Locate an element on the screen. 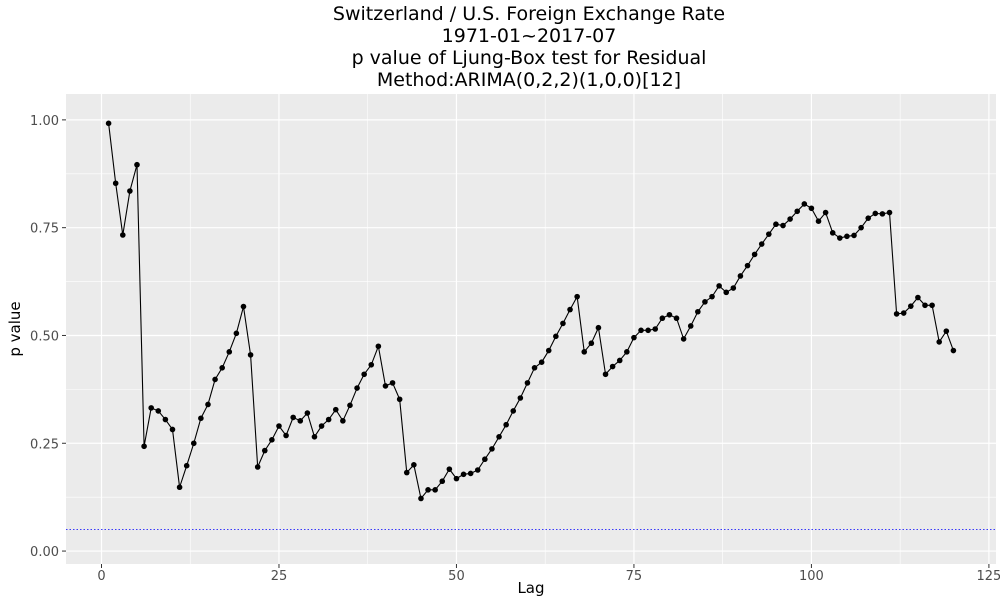  title-line-4: Method:ARIMA(0,2,2)(1,0,0)[12] is located at coordinates (529, 80).